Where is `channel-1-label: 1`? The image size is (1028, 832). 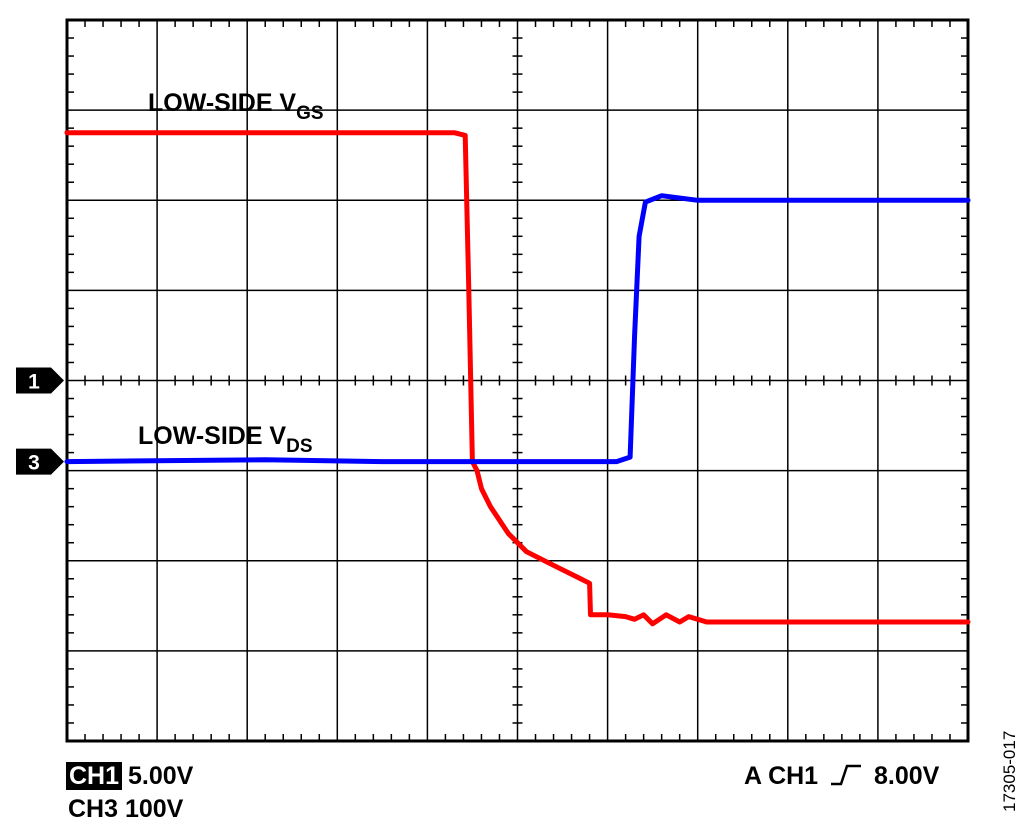
channel-1-label: 1 is located at coordinates (34, 382).